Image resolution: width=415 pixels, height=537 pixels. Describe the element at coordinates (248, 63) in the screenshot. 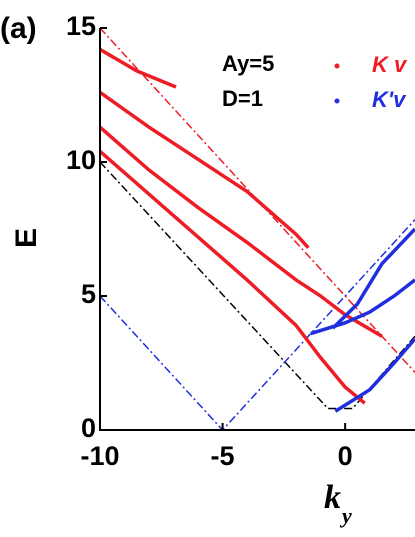

I see `annotation: Ay=5` at that location.